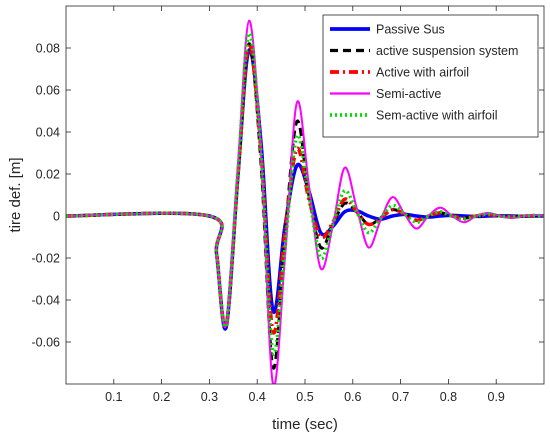 The image size is (550, 435). What do you see at coordinates (305, 424) in the screenshot?
I see `x-axis-label: time (sec)` at bounding box center [305, 424].